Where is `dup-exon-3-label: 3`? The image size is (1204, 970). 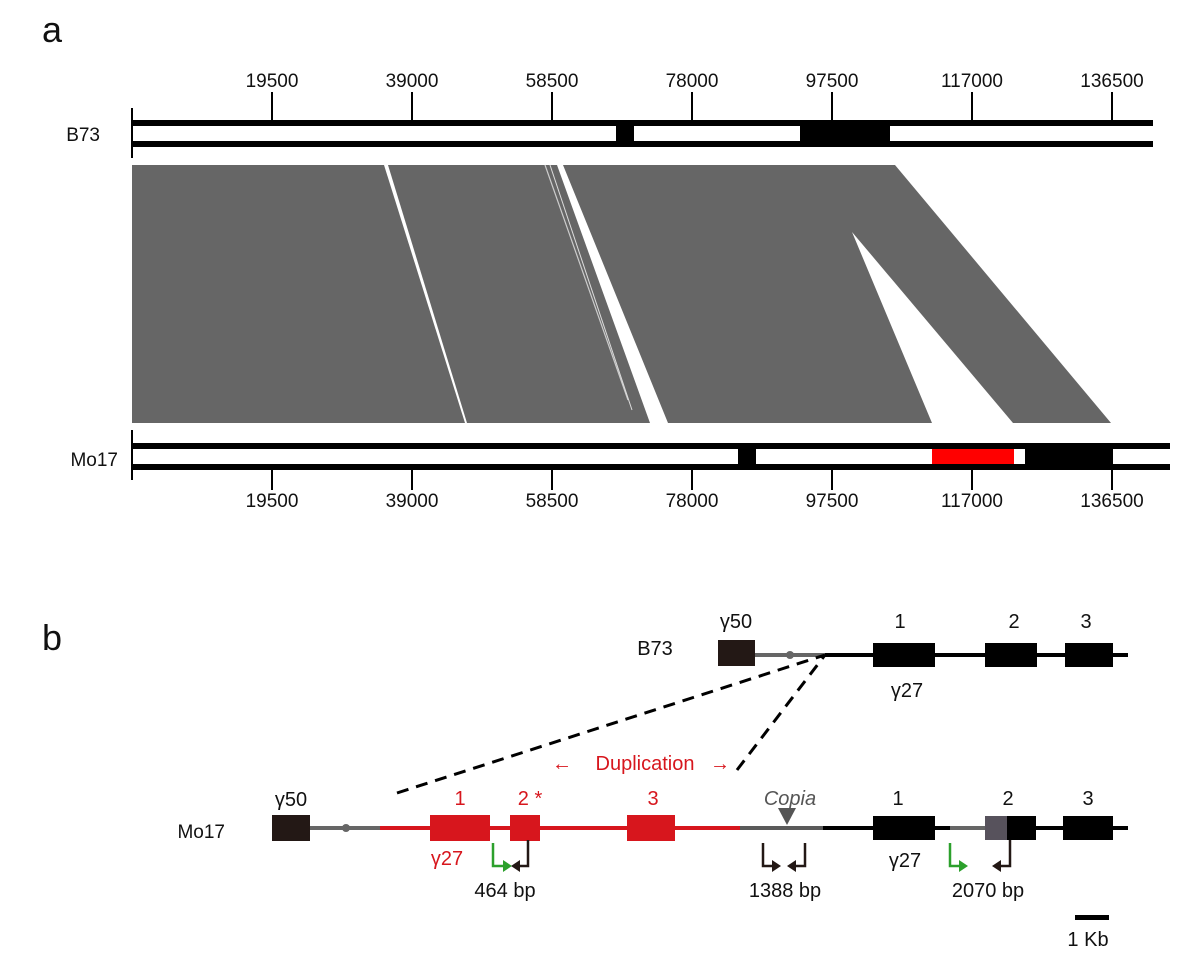 dup-exon-3-label: 3 is located at coordinates (652, 799).